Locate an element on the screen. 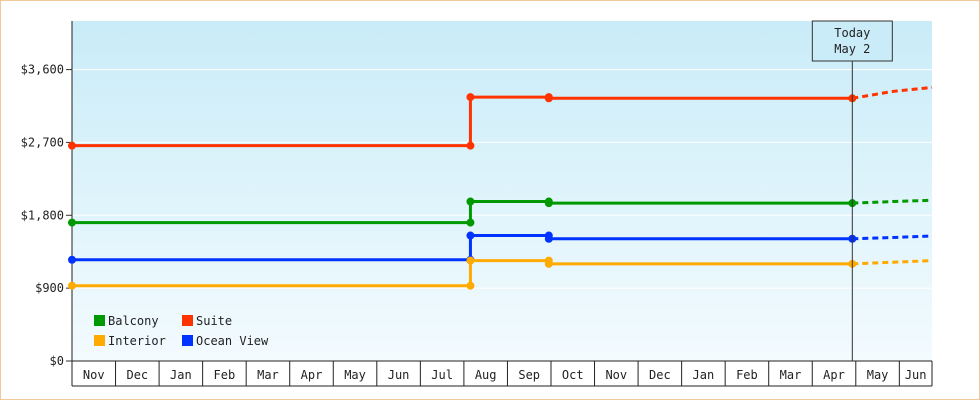  today-date: May 2 is located at coordinates (852, 49).